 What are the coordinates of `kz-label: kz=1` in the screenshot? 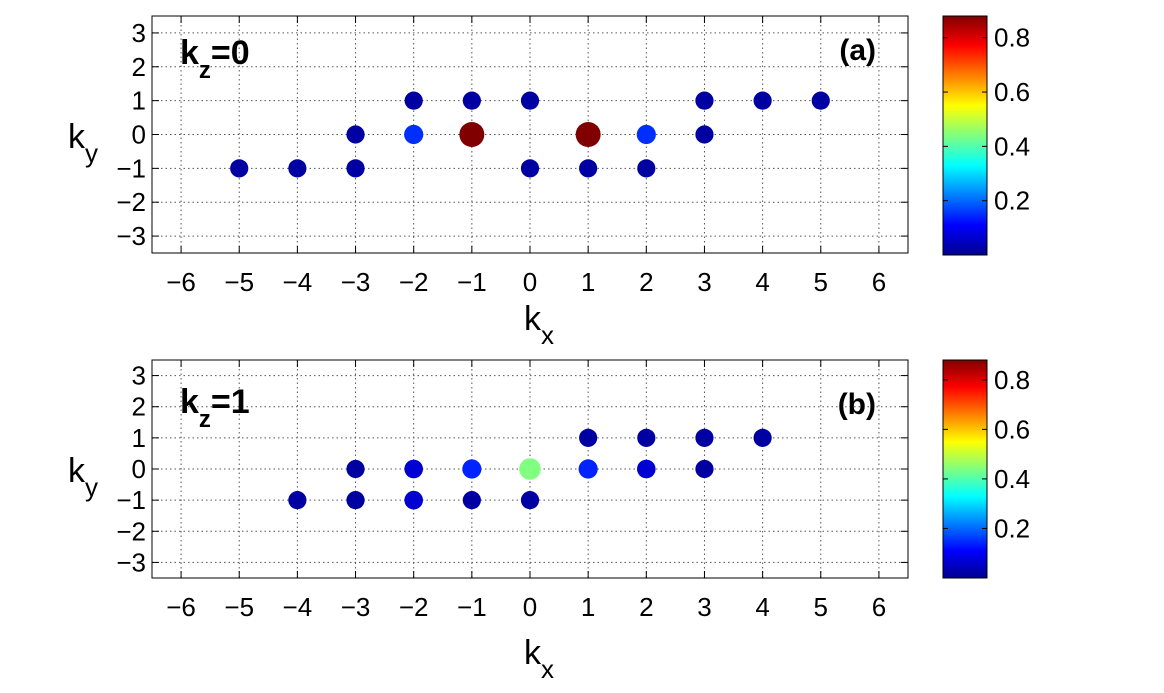 It's located at (215, 408).